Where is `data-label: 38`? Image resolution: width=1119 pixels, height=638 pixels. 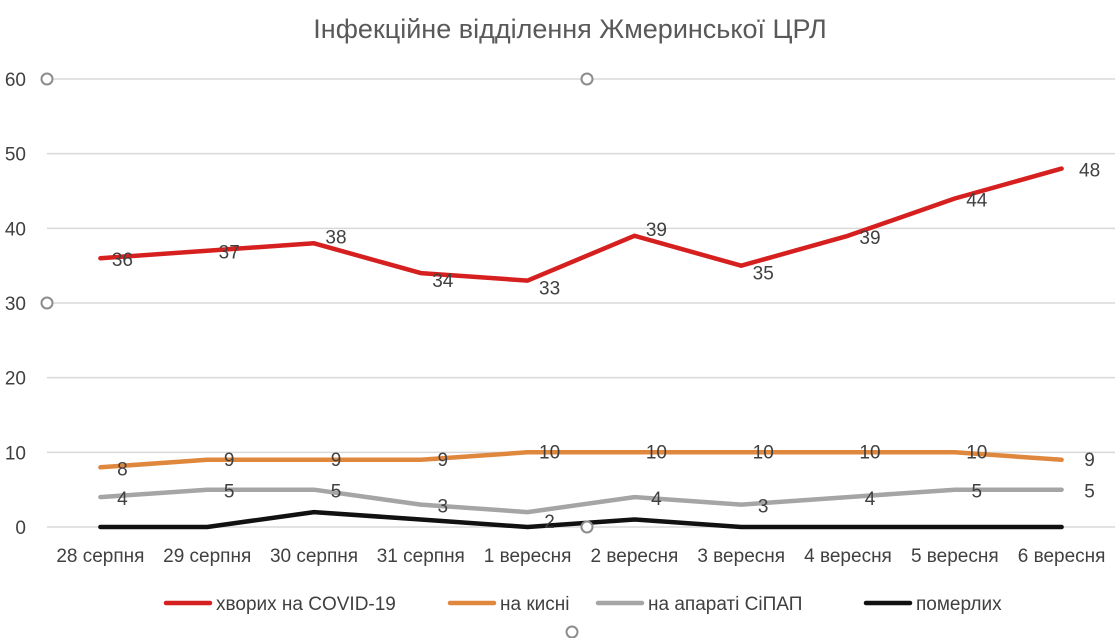 data-label: 38 is located at coordinates (335, 237).